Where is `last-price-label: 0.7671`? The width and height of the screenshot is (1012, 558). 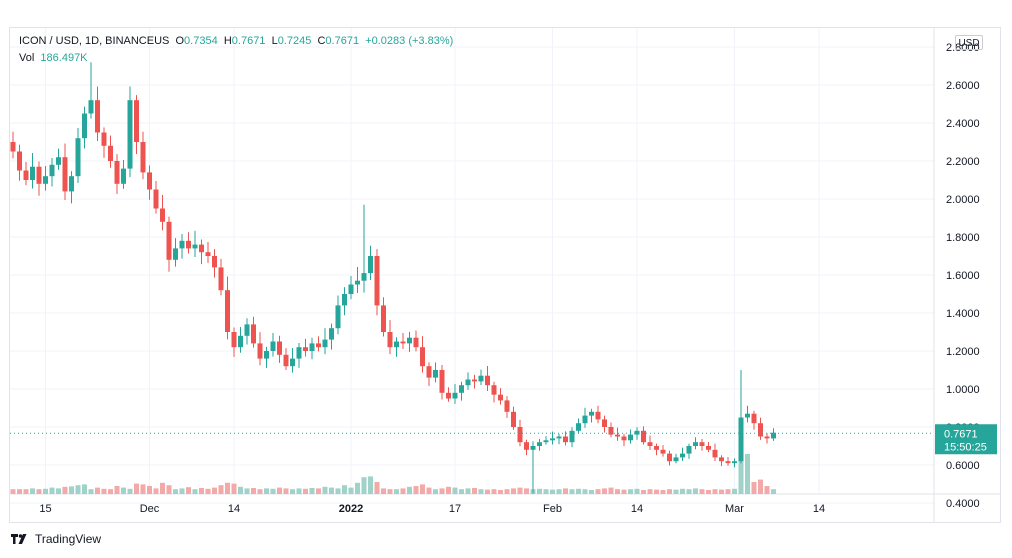
last-price-label: 0.7671 is located at coordinates (961, 434).